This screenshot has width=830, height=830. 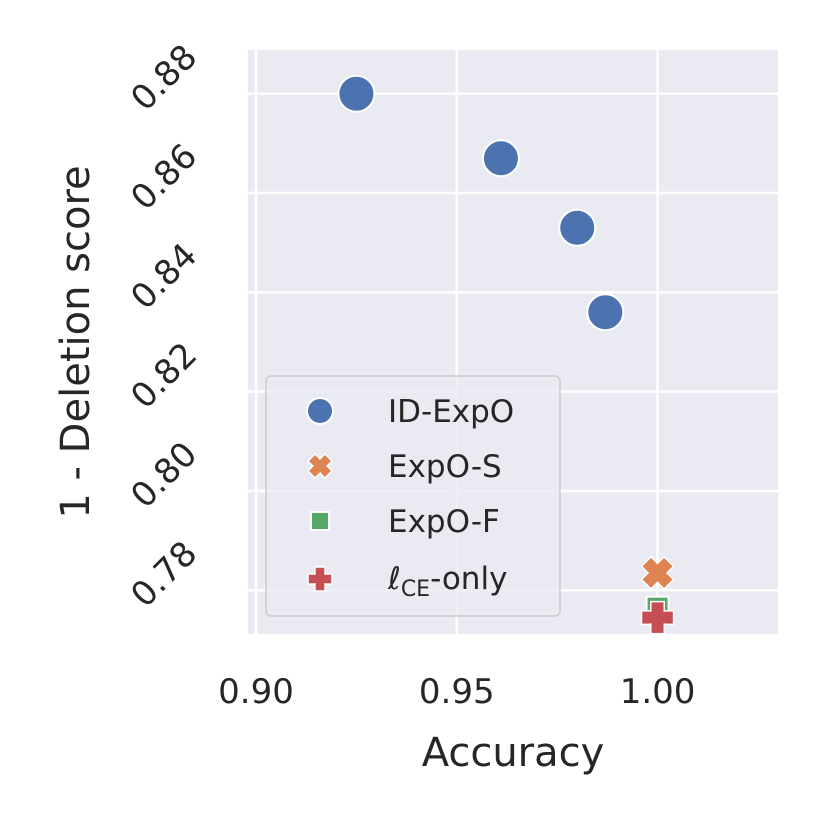 What do you see at coordinates (256, 692) in the screenshot?
I see `x-tick-label: 0.90` at bounding box center [256, 692].